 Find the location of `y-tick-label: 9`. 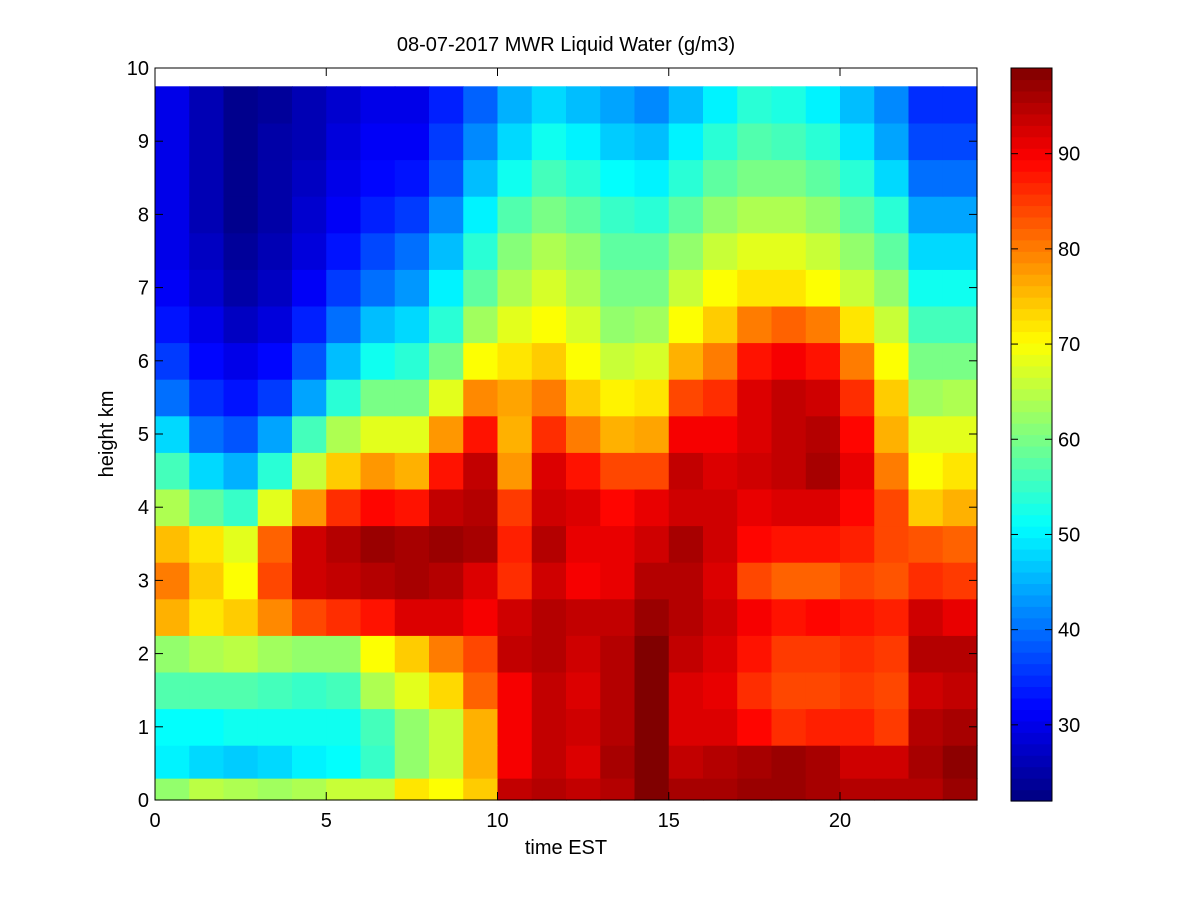

y-tick-label: 9 is located at coordinates (143, 142).